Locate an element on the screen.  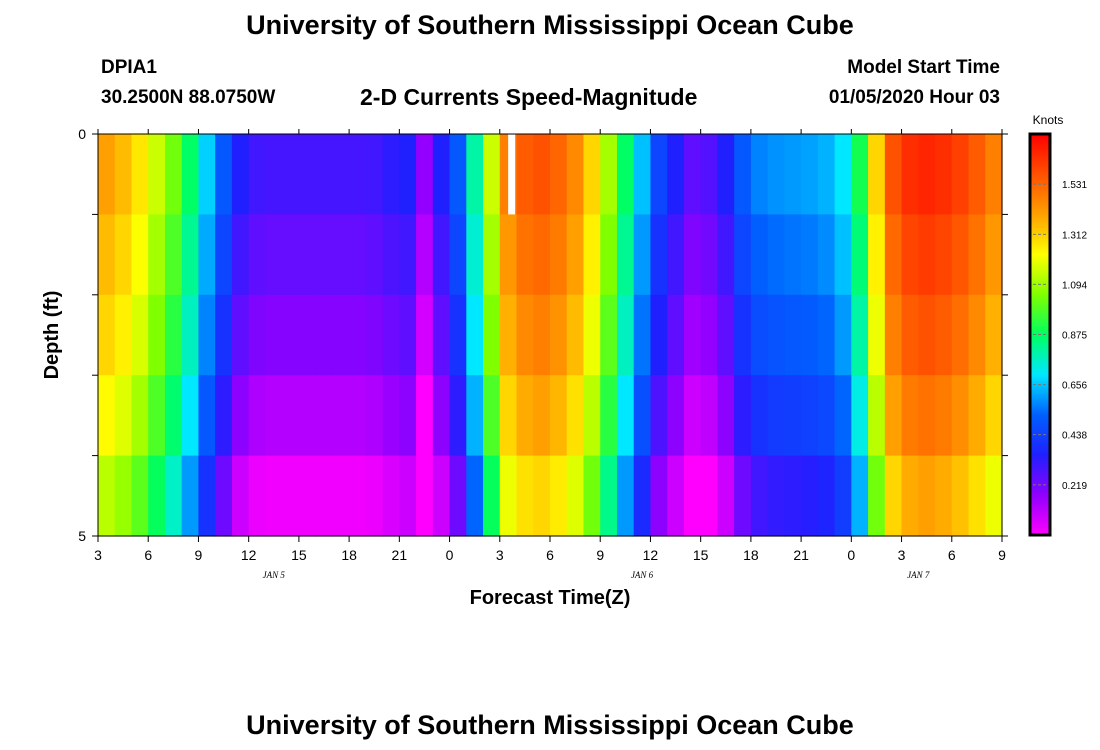
colorbar-label: Knots is located at coordinates (1048, 120).